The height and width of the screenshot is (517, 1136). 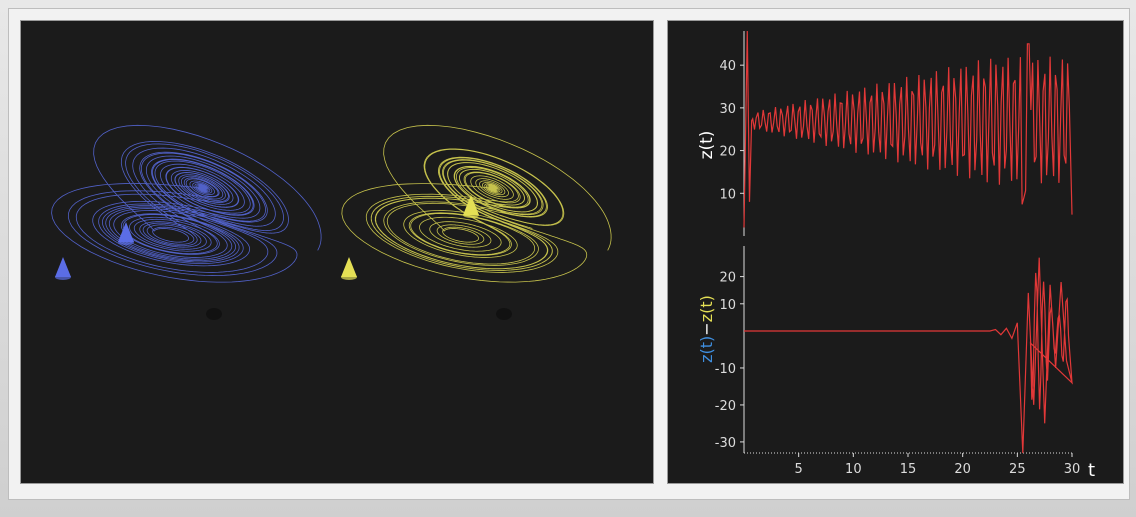 What do you see at coordinates (727, 109) in the screenshot?
I see `top-y-tick-label: 30` at bounding box center [727, 109].